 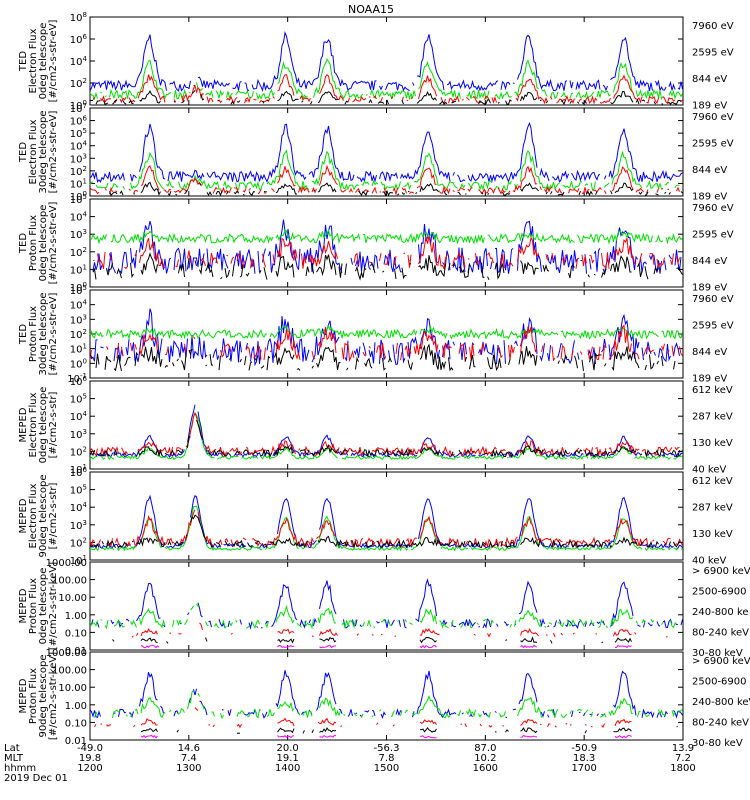 What do you see at coordinates (682, 768) in the screenshot?
I see `x-tick-hhmm: 1800` at bounding box center [682, 768].